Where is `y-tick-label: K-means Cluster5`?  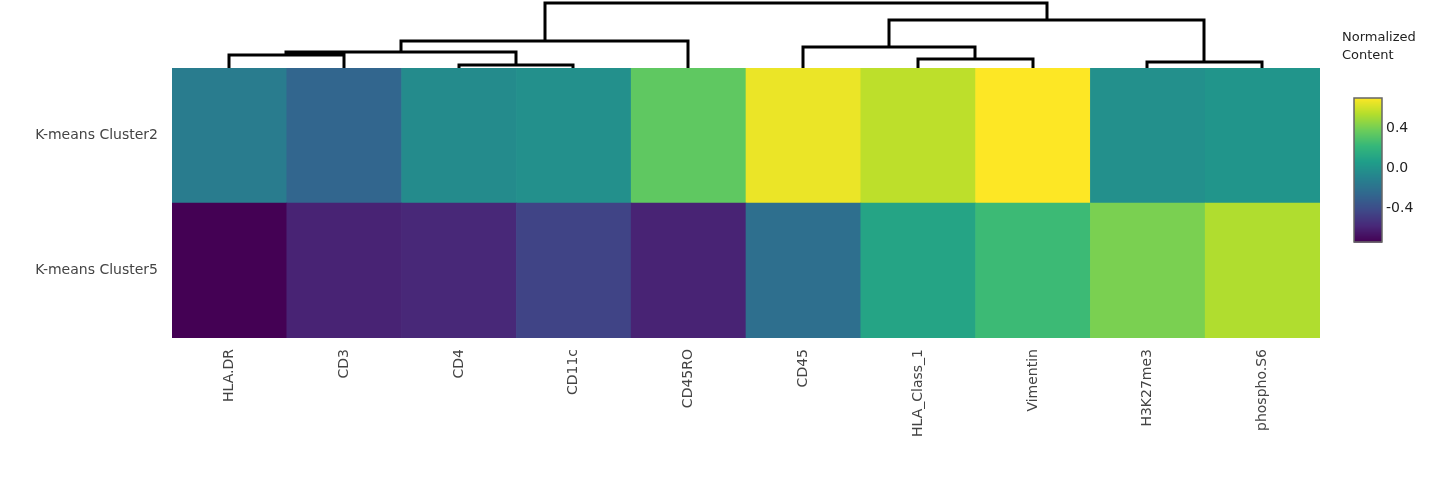
y-tick-label: K-means Cluster5 is located at coordinates (96, 269).